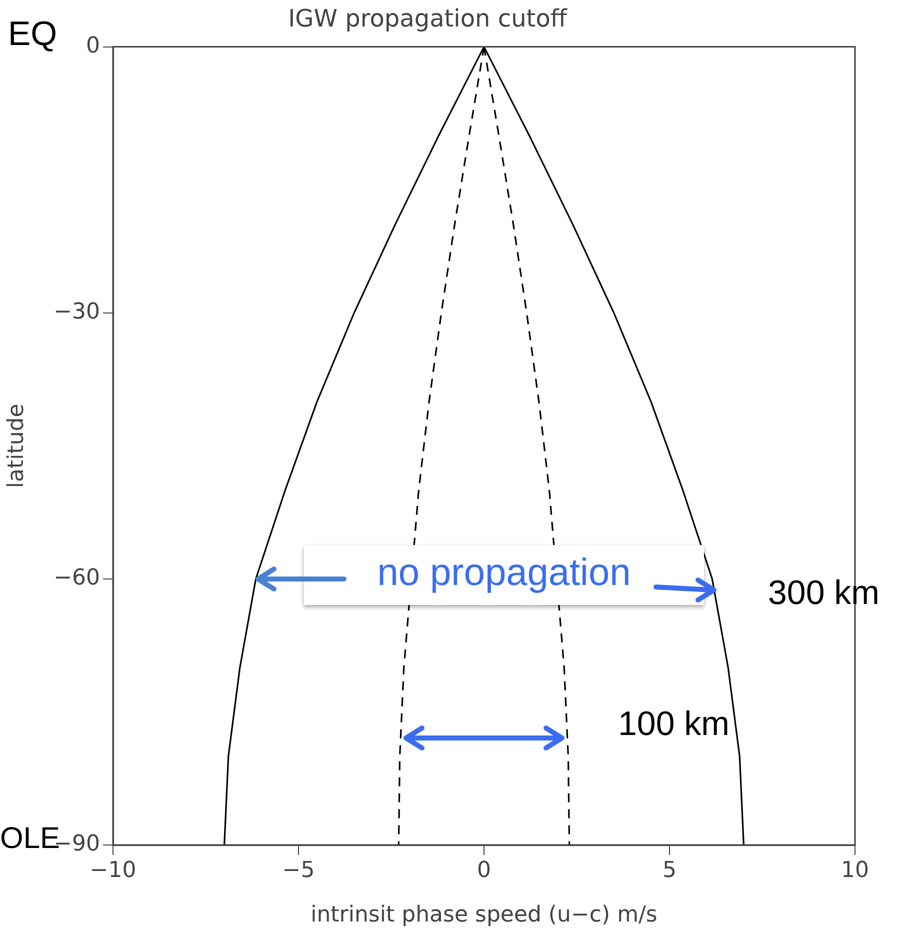 This screenshot has width=913, height=933. I want to click on x-tick-label: 10, so click(855, 870).